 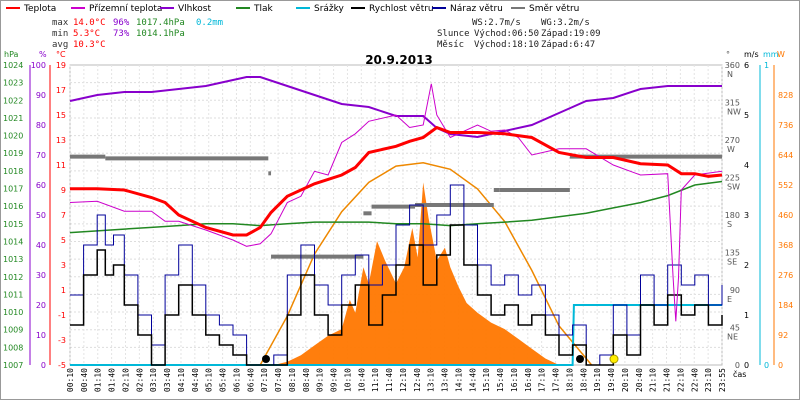 I want to click on tick-w-2: 644, so click(x=785, y=155).